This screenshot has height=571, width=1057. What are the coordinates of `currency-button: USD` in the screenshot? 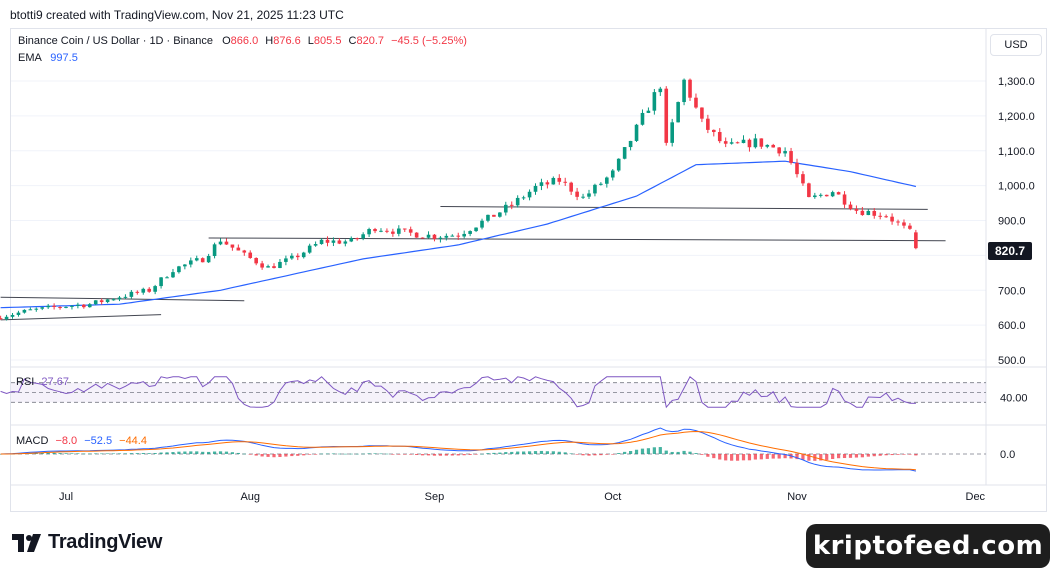 It's located at (1016, 45).